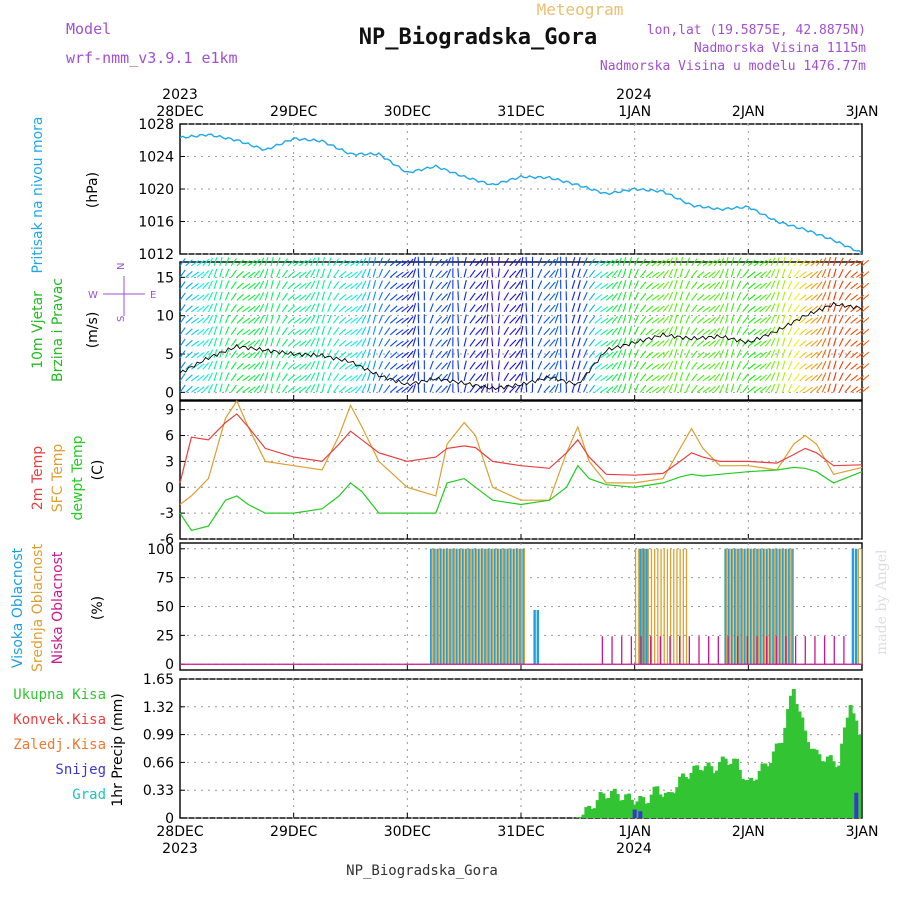  Describe the element at coordinates (521, 194) in the screenshot. I see `pressure-line` at that location.